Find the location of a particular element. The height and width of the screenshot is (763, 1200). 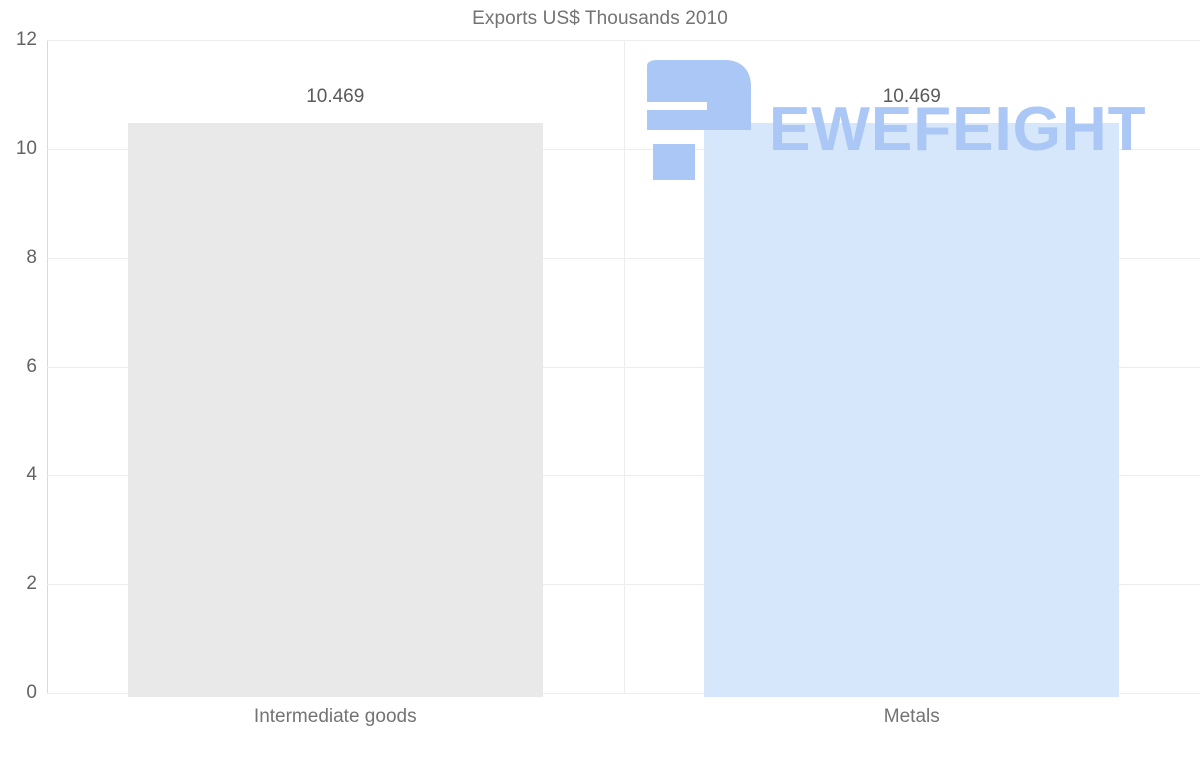

y-tick-label-6: 6 is located at coordinates (31, 366).